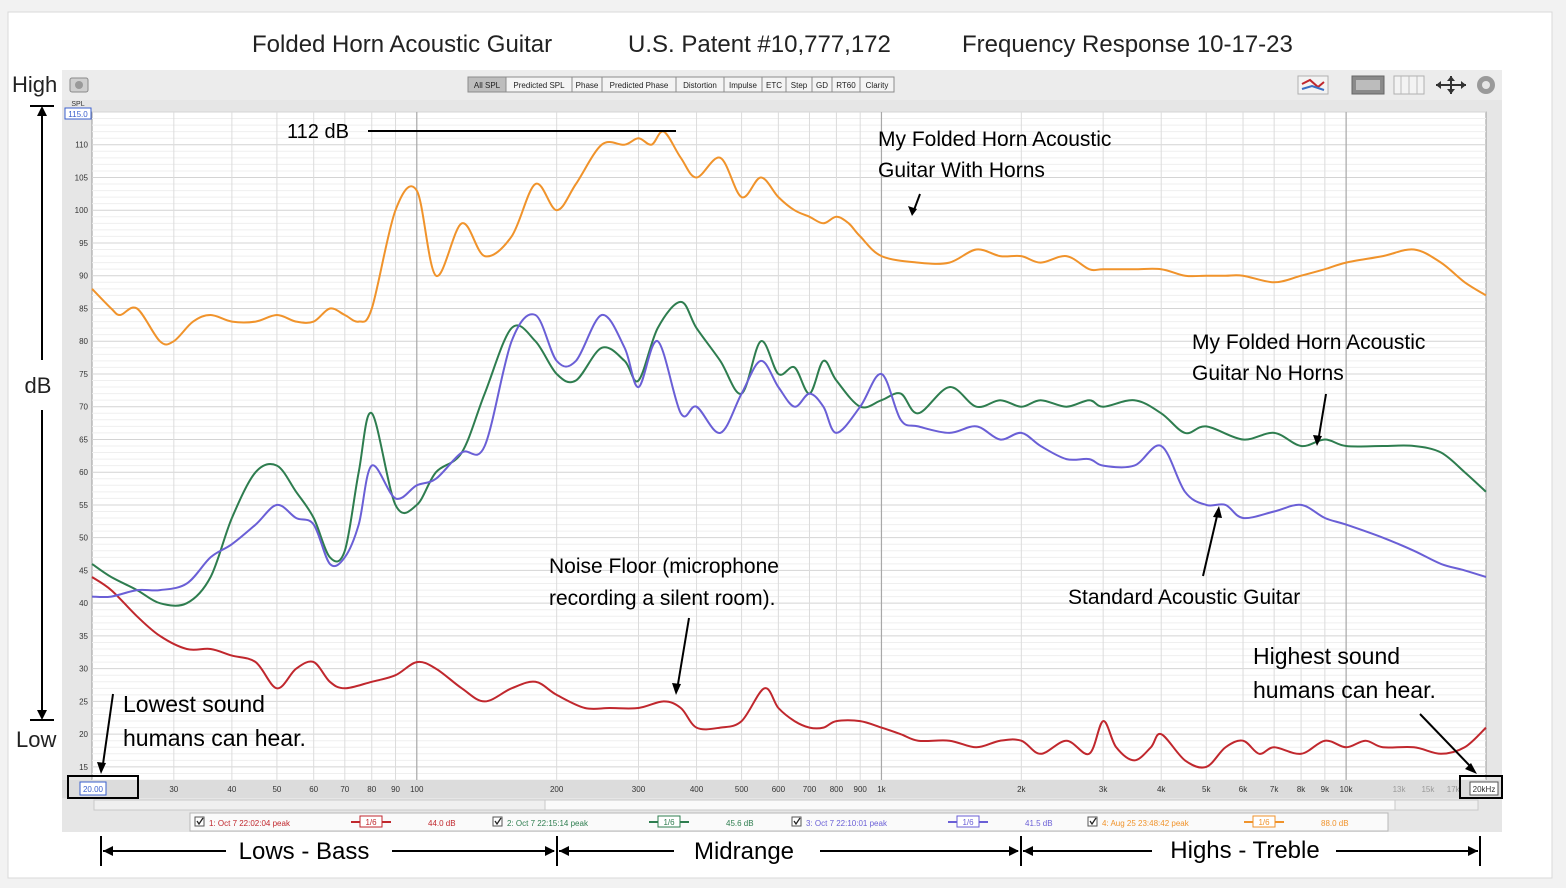  Describe the element at coordinates (1206, 789) in the screenshot. I see `x-tick-label: 5k` at that location.